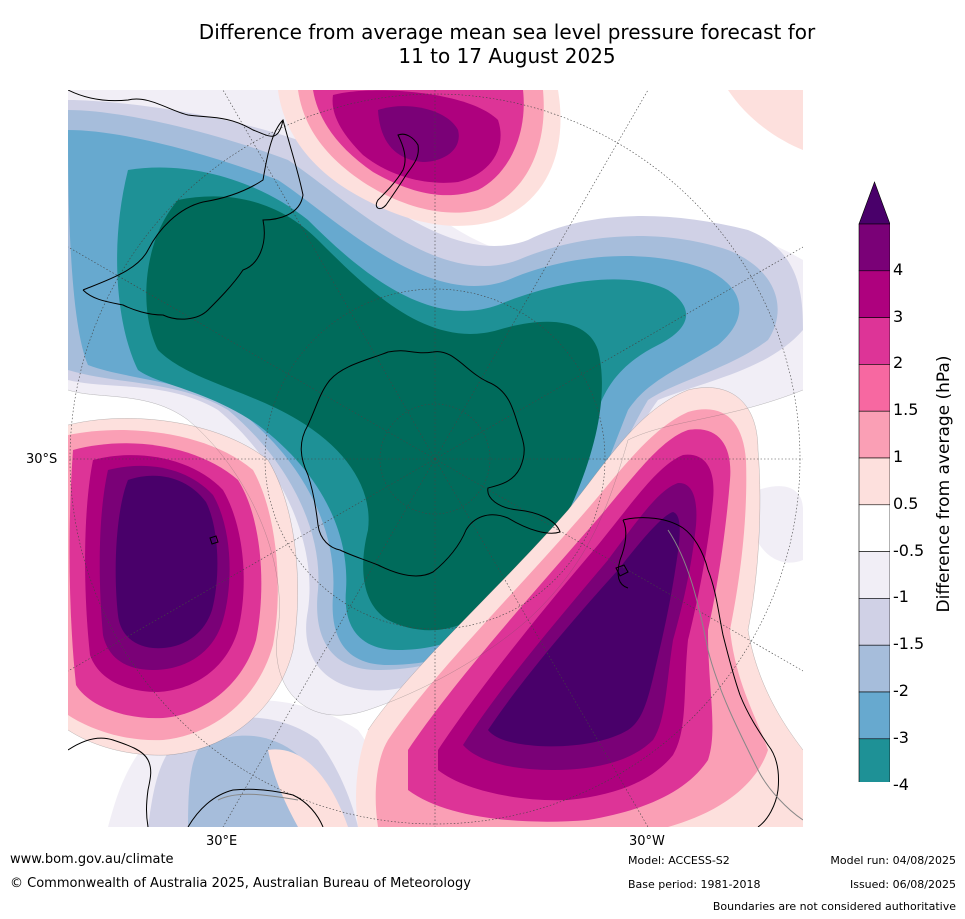 This screenshot has width=965, height=919. Describe the element at coordinates (618, 353) in the screenshot. I see `meridian-120w` at that location.